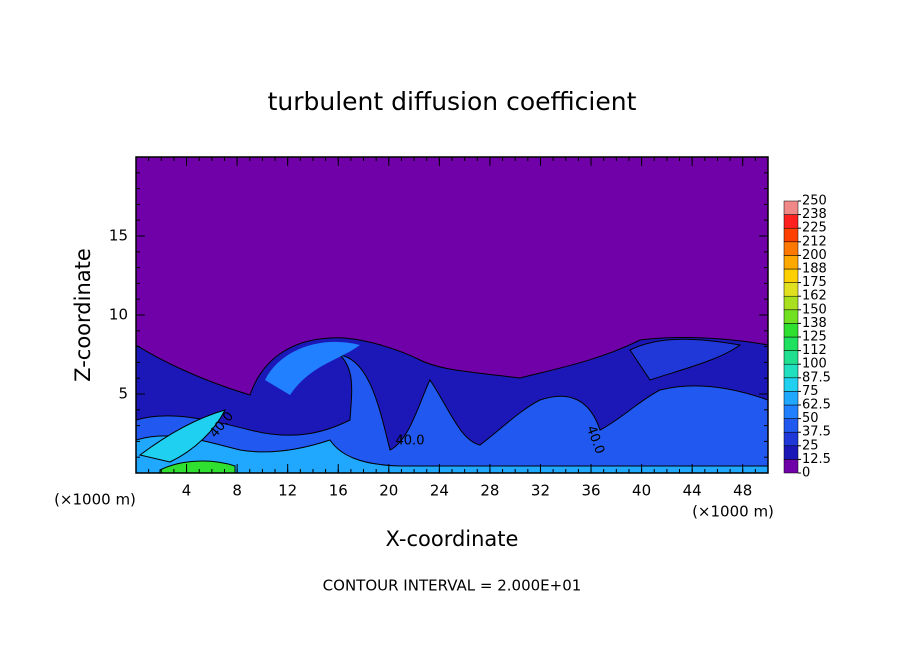 The image size is (904, 654). What do you see at coordinates (692, 491) in the screenshot?
I see `x-tick-label: 44` at bounding box center [692, 491].